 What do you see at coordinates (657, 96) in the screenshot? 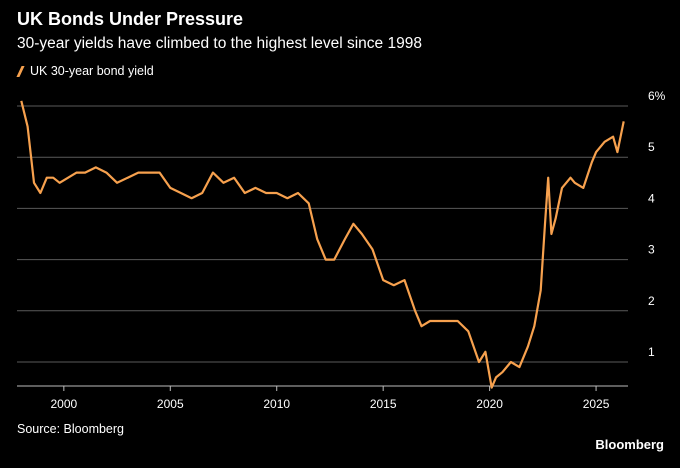
I see `y-tick-label: 6%` at bounding box center [657, 96].